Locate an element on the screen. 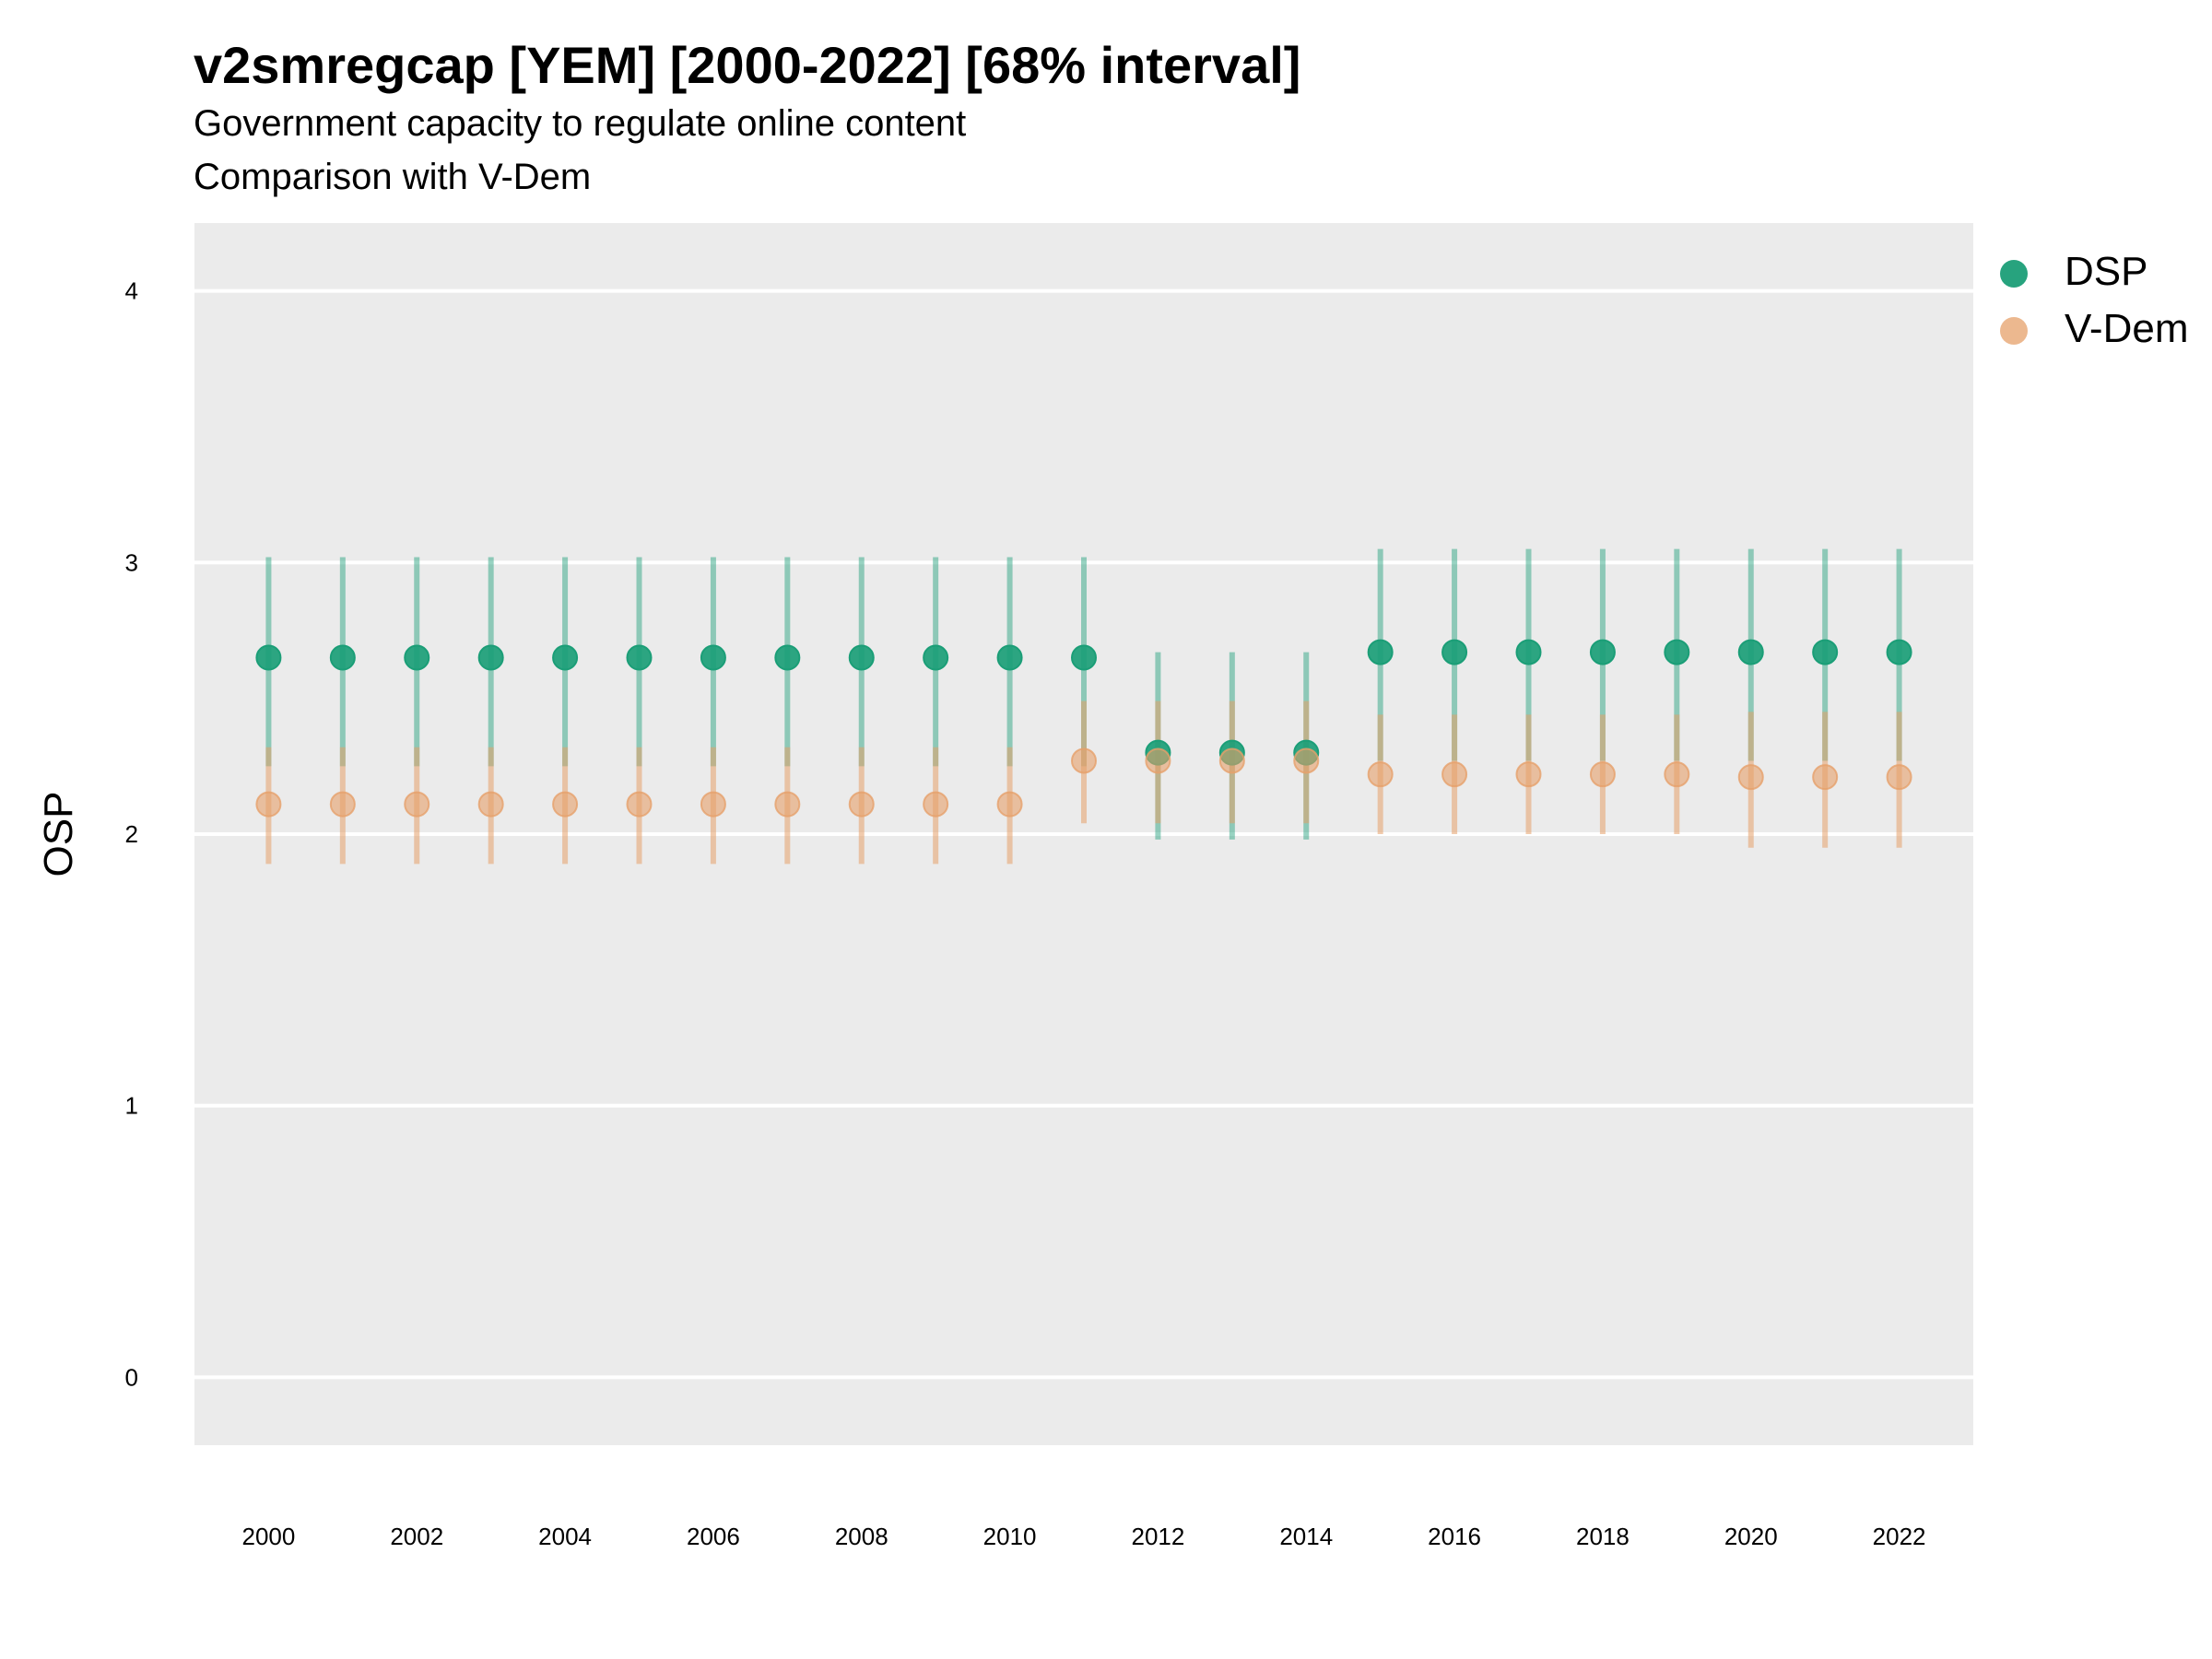 The image size is (2212, 1659). y-tick-label: 2 is located at coordinates (131, 834).